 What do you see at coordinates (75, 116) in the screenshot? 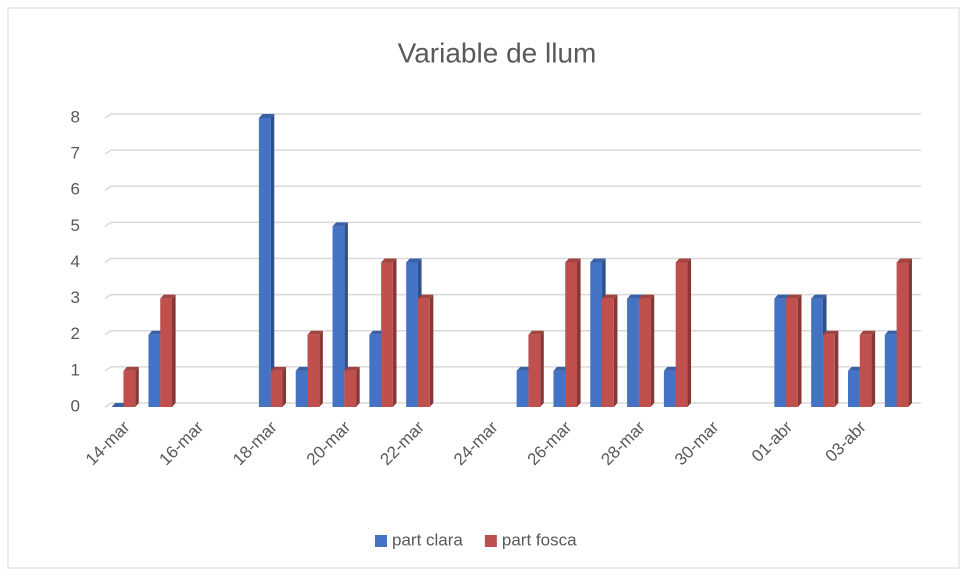
I see `y-tick-label: 8` at bounding box center [75, 116].